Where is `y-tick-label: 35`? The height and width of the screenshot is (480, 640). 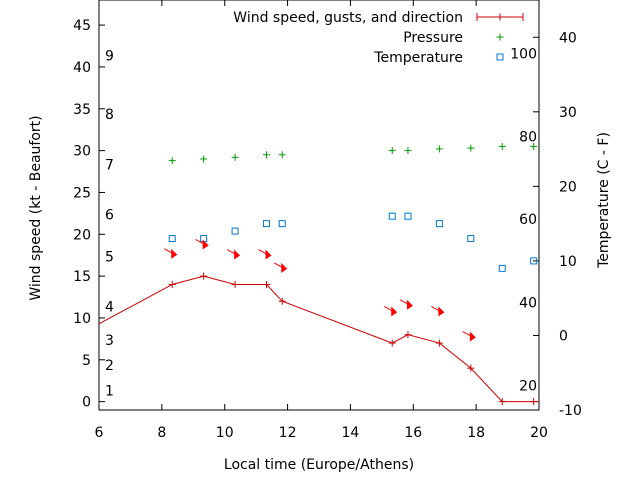 y-tick-label: 35 is located at coordinates (82, 110).